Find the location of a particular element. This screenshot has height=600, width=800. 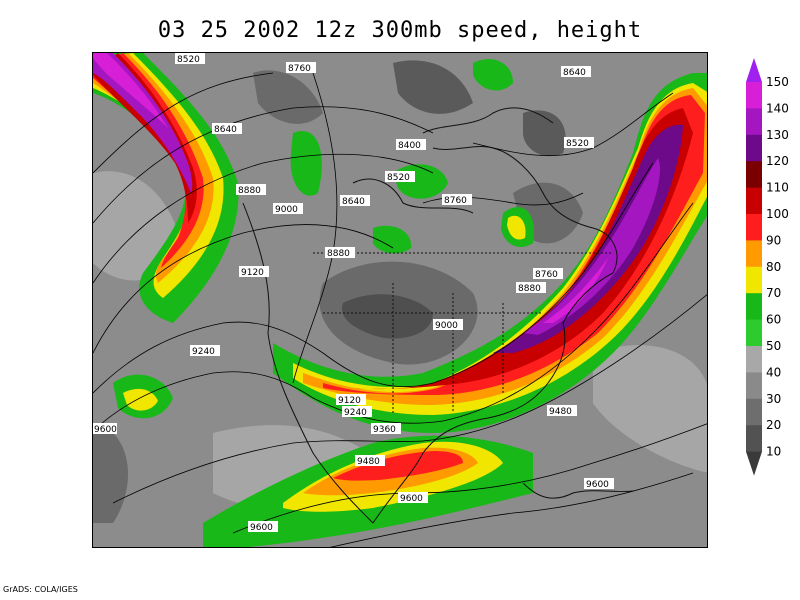

colorbar-label: 110 is located at coordinates (777, 188).